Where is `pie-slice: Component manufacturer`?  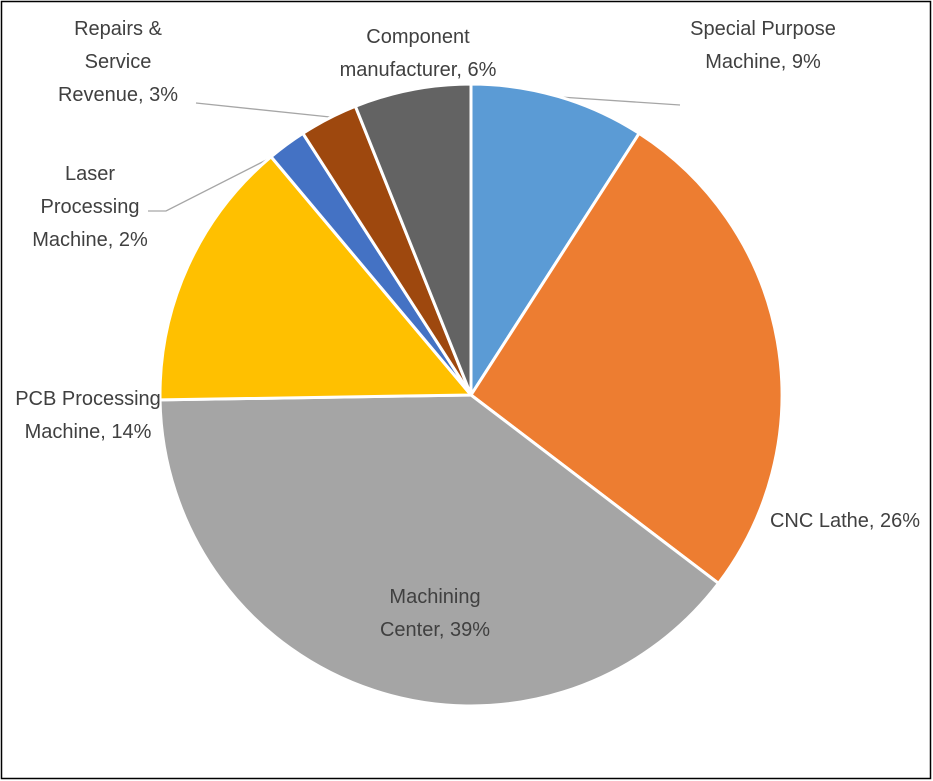 pie-slice: Component manufacturer is located at coordinates (413, 239).